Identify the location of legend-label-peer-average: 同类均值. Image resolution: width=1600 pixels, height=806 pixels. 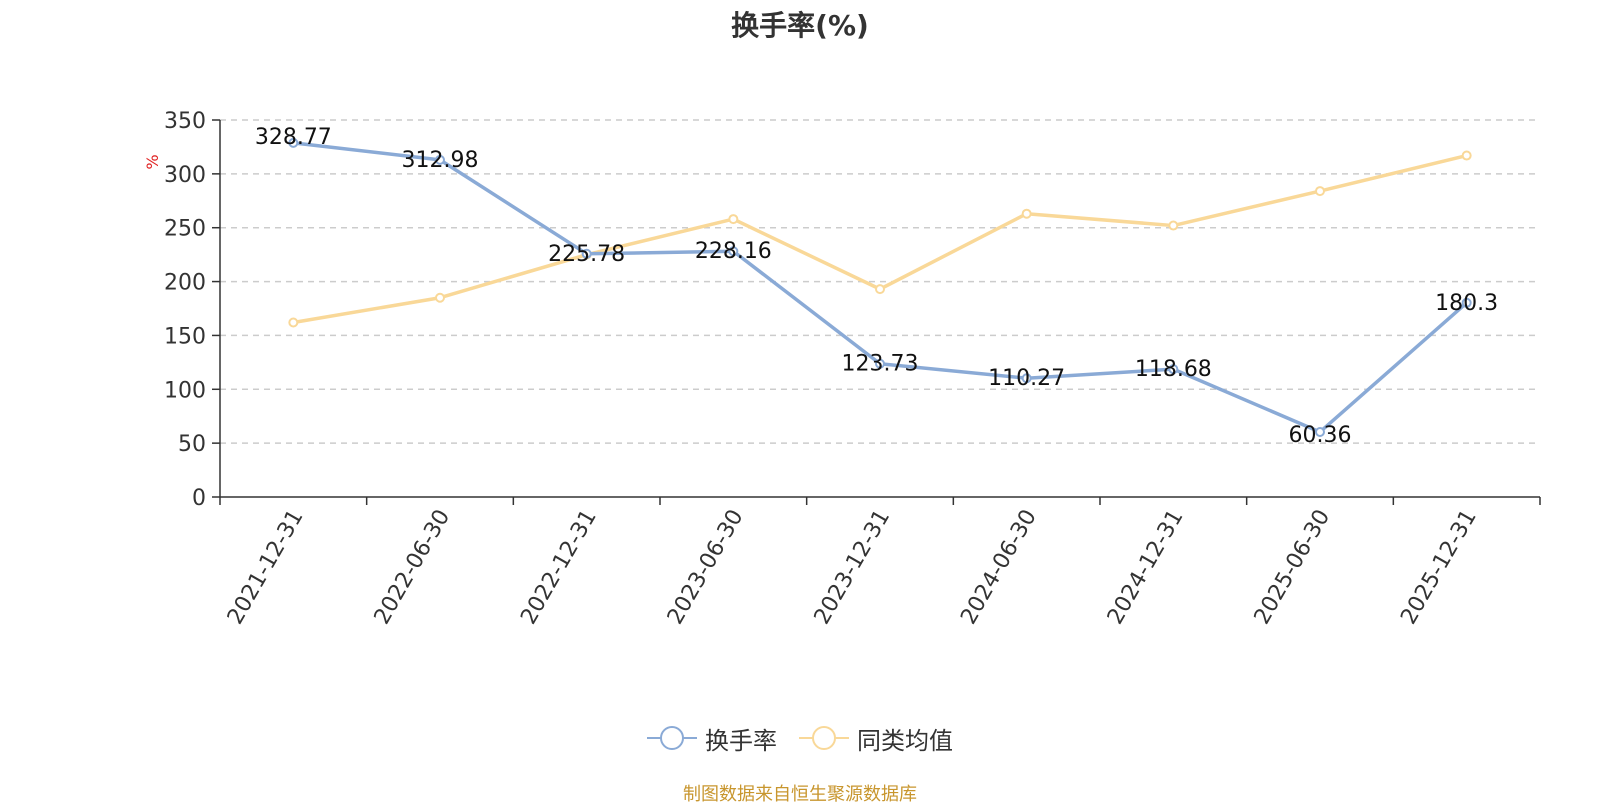
(905, 740).